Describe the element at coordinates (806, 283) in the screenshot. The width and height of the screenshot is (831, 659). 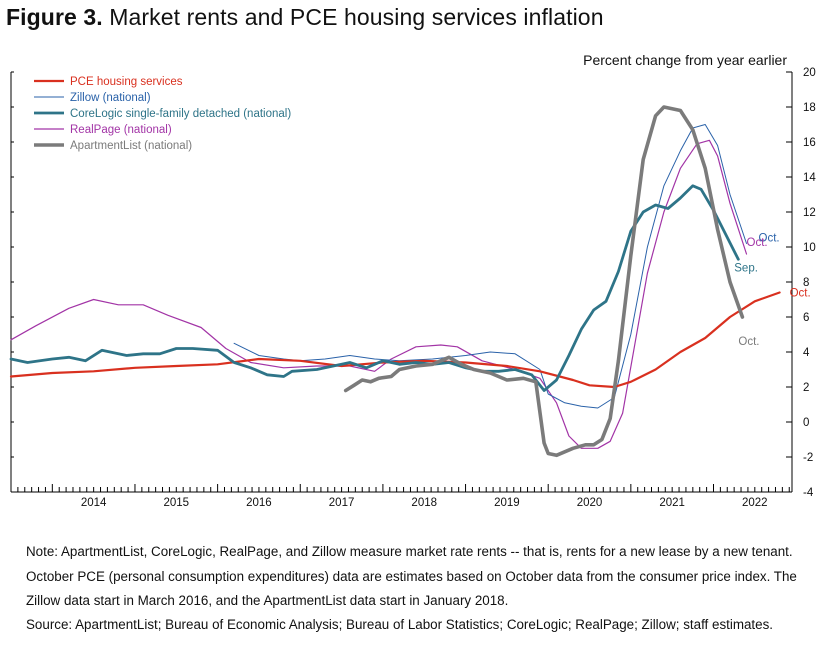
I see `y-tick-label: 8` at that location.